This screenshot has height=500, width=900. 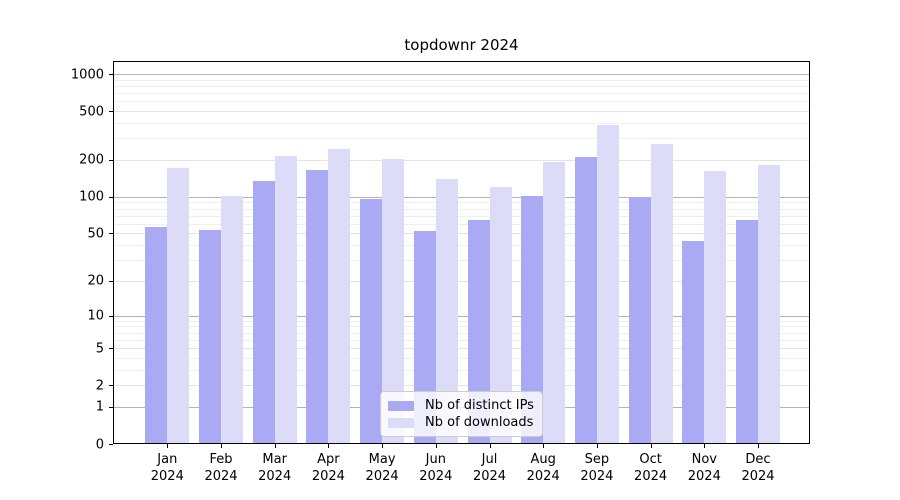 What do you see at coordinates (263, 312) in the screenshot?
I see `bar-mar-distinct-ips` at bounding box center [263, 312].